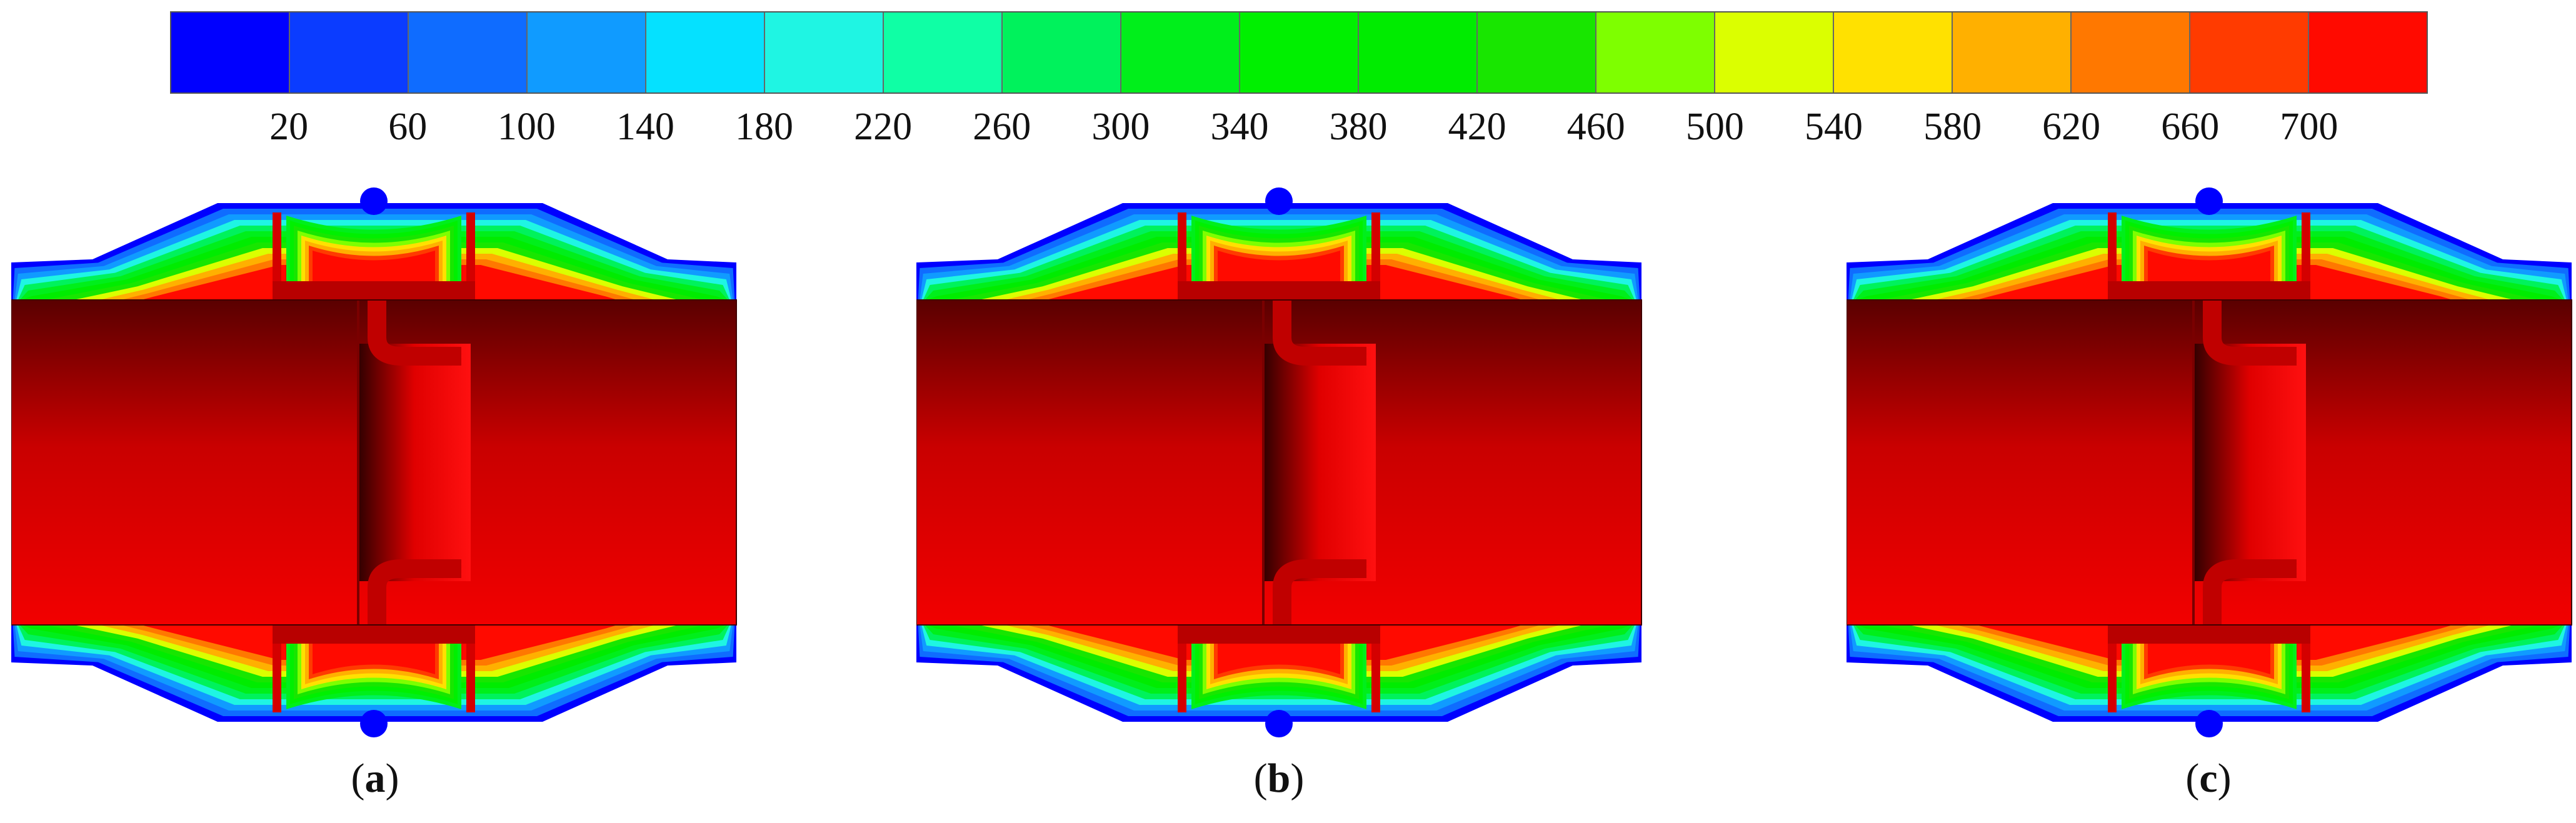  Describe the element at coordinates (1714, 127) in the screenshot. I see `color-legend-tick-label: 500` at that location.